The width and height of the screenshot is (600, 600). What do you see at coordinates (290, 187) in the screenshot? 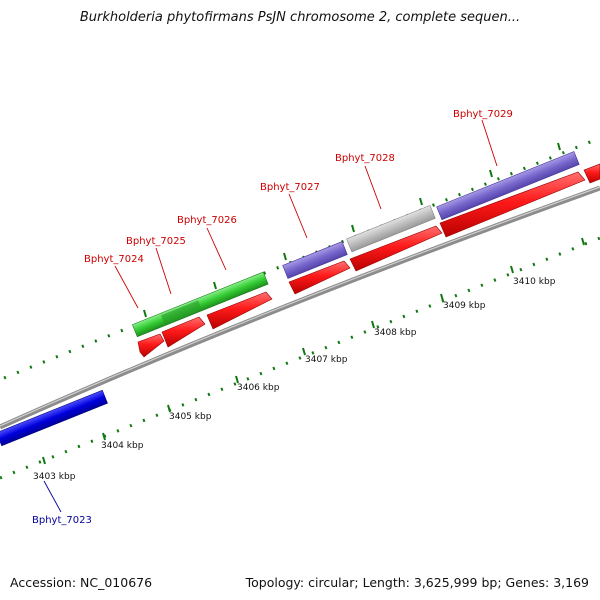
I see `gene-label-7027: Bphyt_7027` at bounding box center [290, 187].